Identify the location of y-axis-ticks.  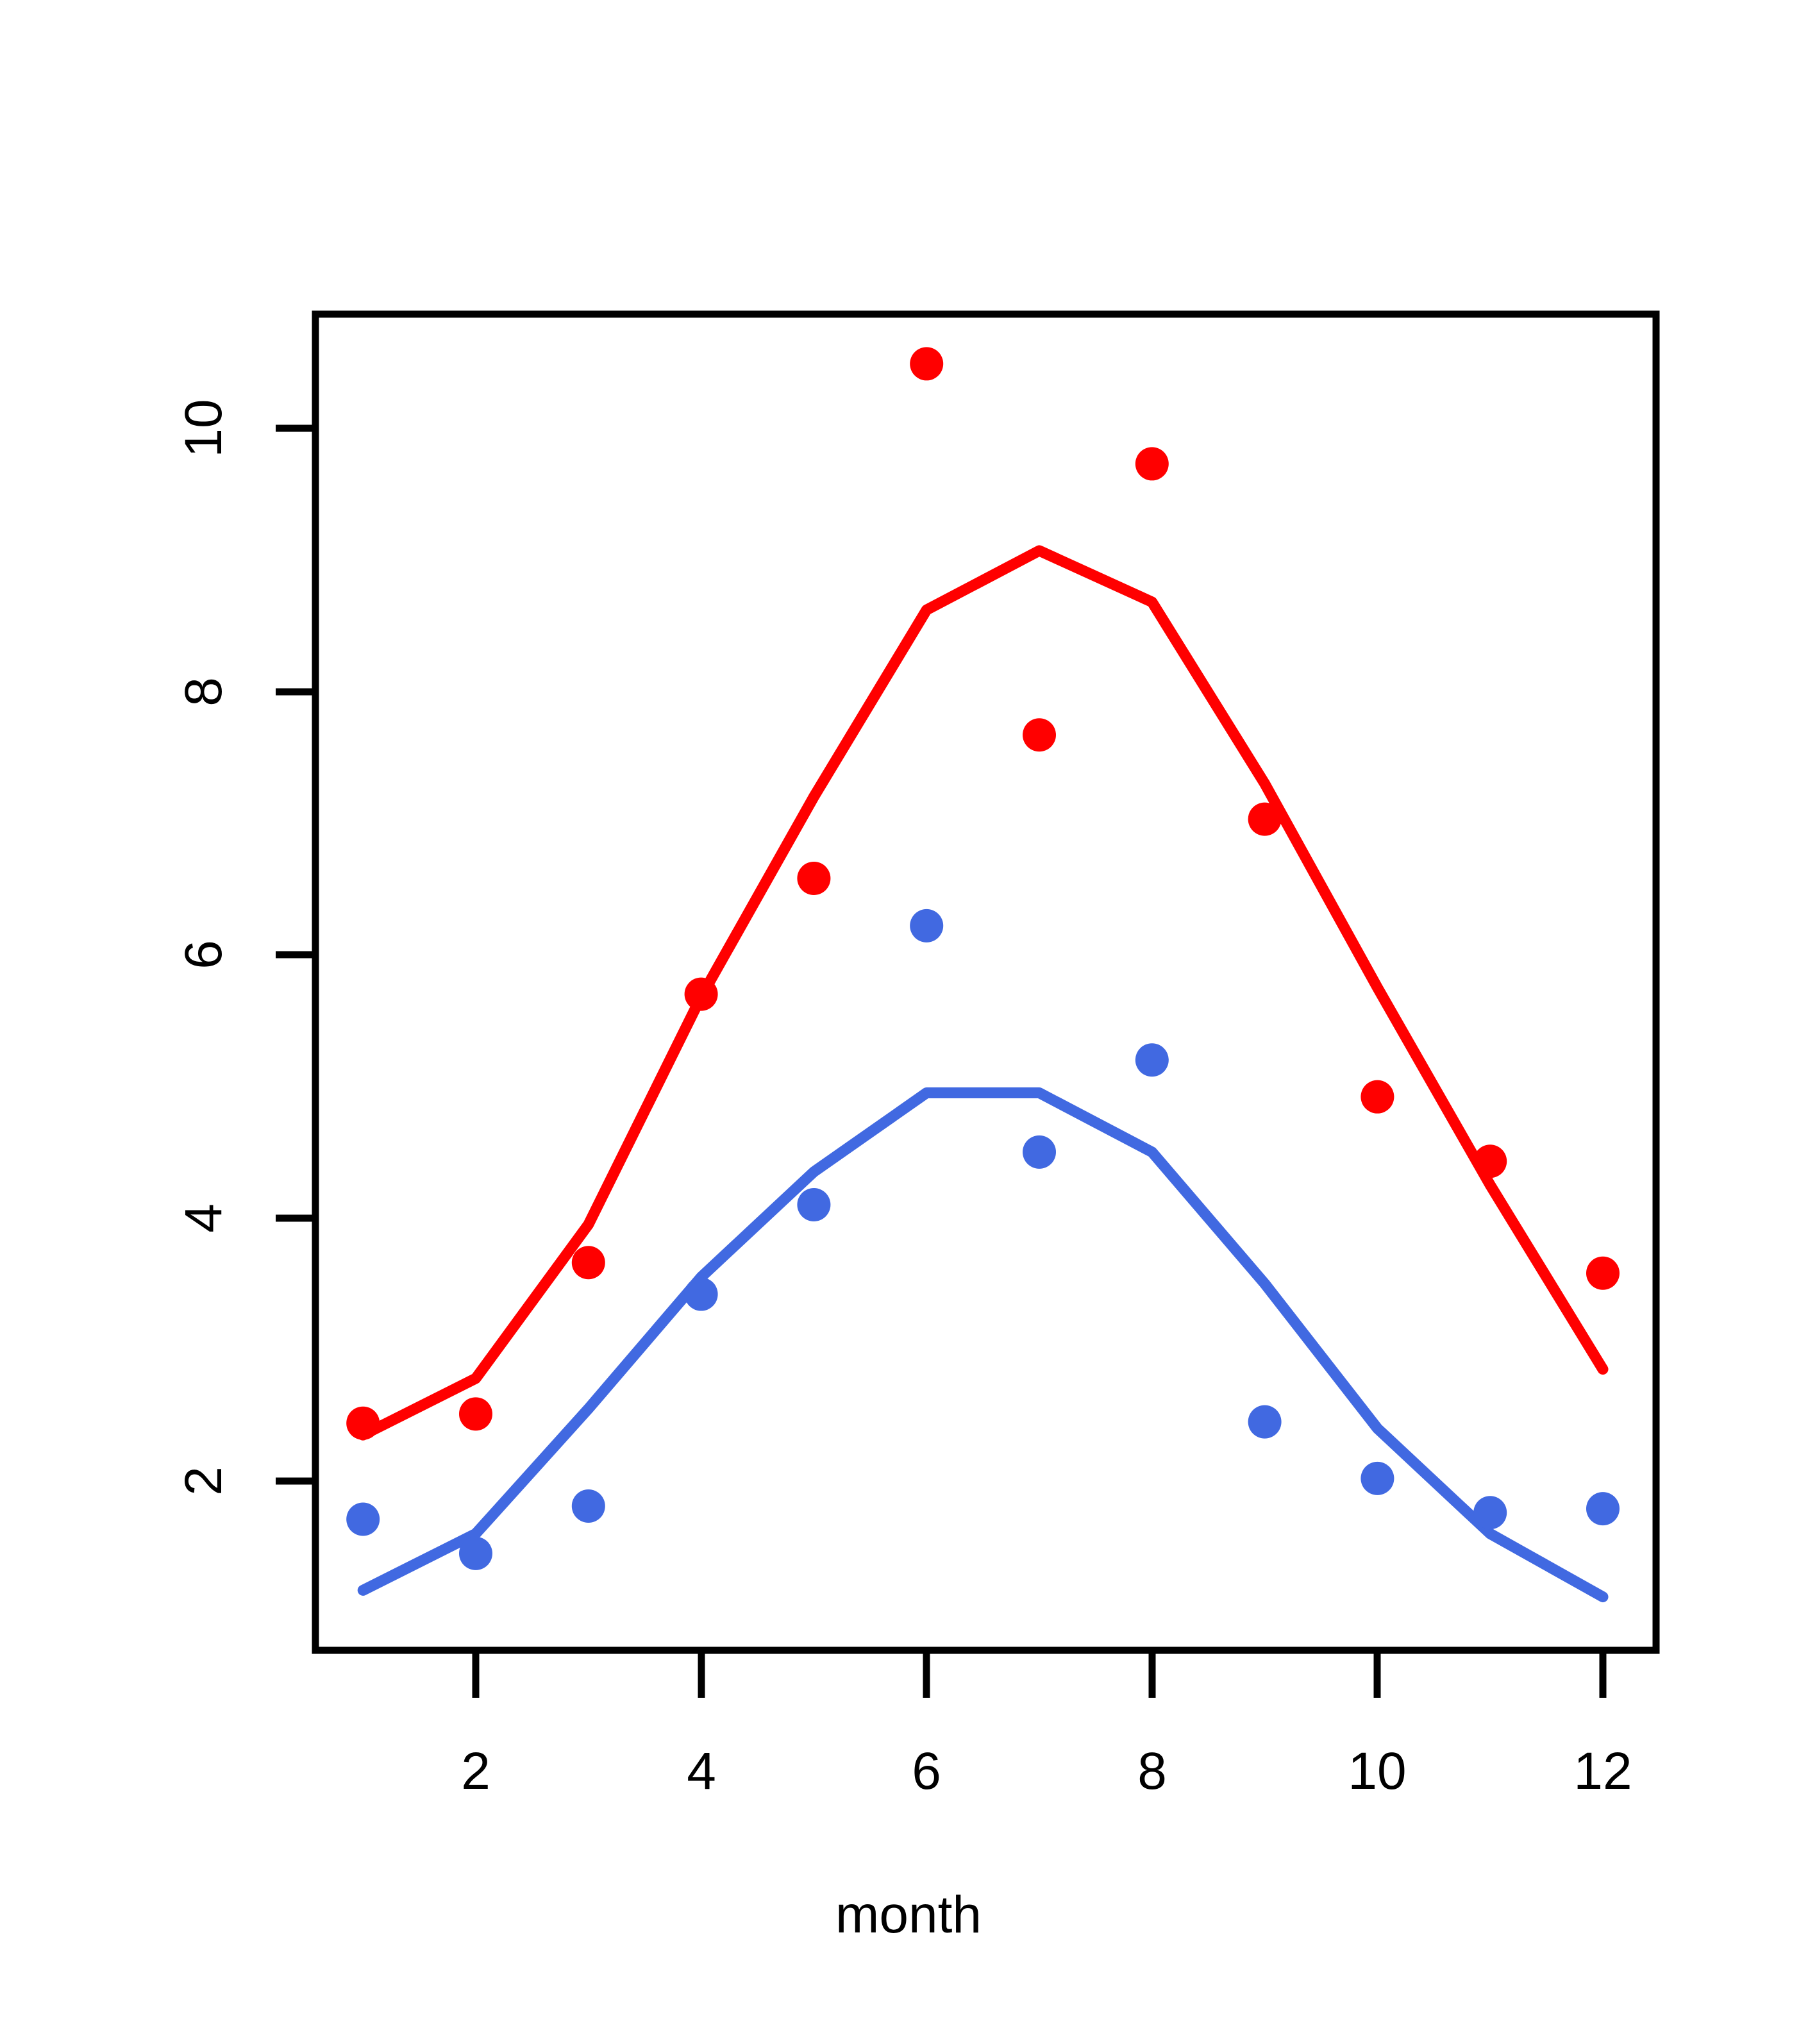
(296, 954).